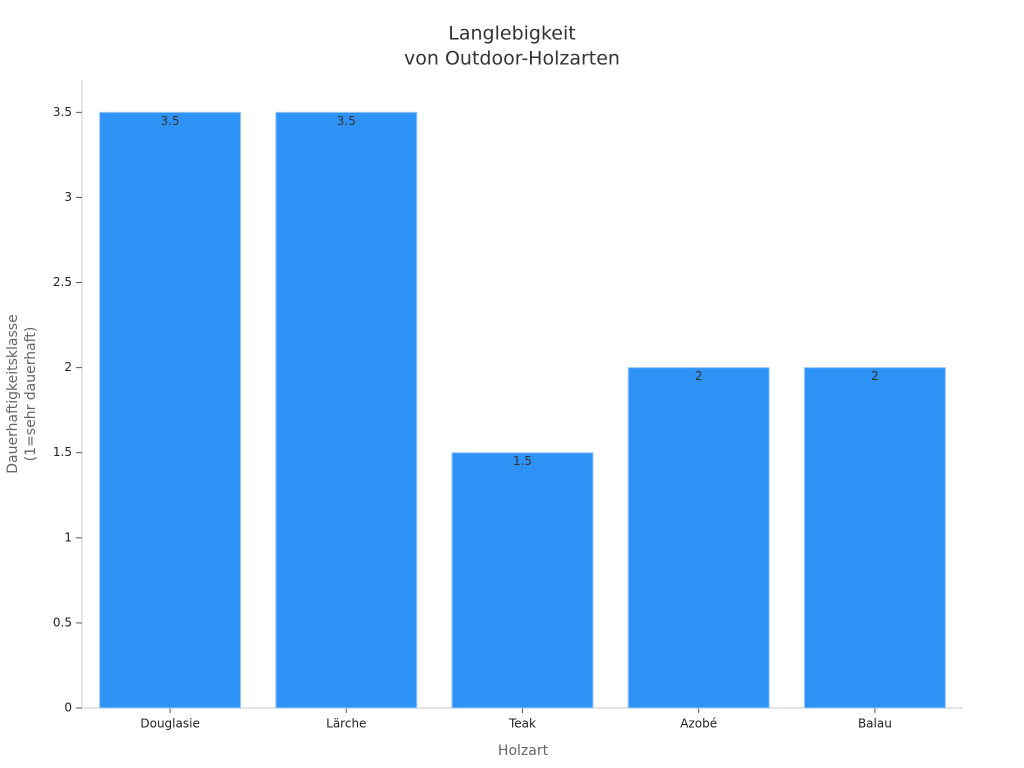  Describe the element at coordinates (875, 724) in the screenshot. I see `x-tick-label: Balau` at that location.